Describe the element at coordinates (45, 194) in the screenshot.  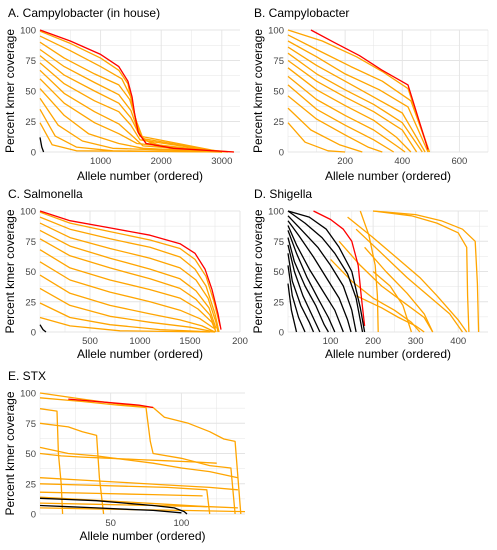
I see `panel-title: C. Salmonella` at that location.